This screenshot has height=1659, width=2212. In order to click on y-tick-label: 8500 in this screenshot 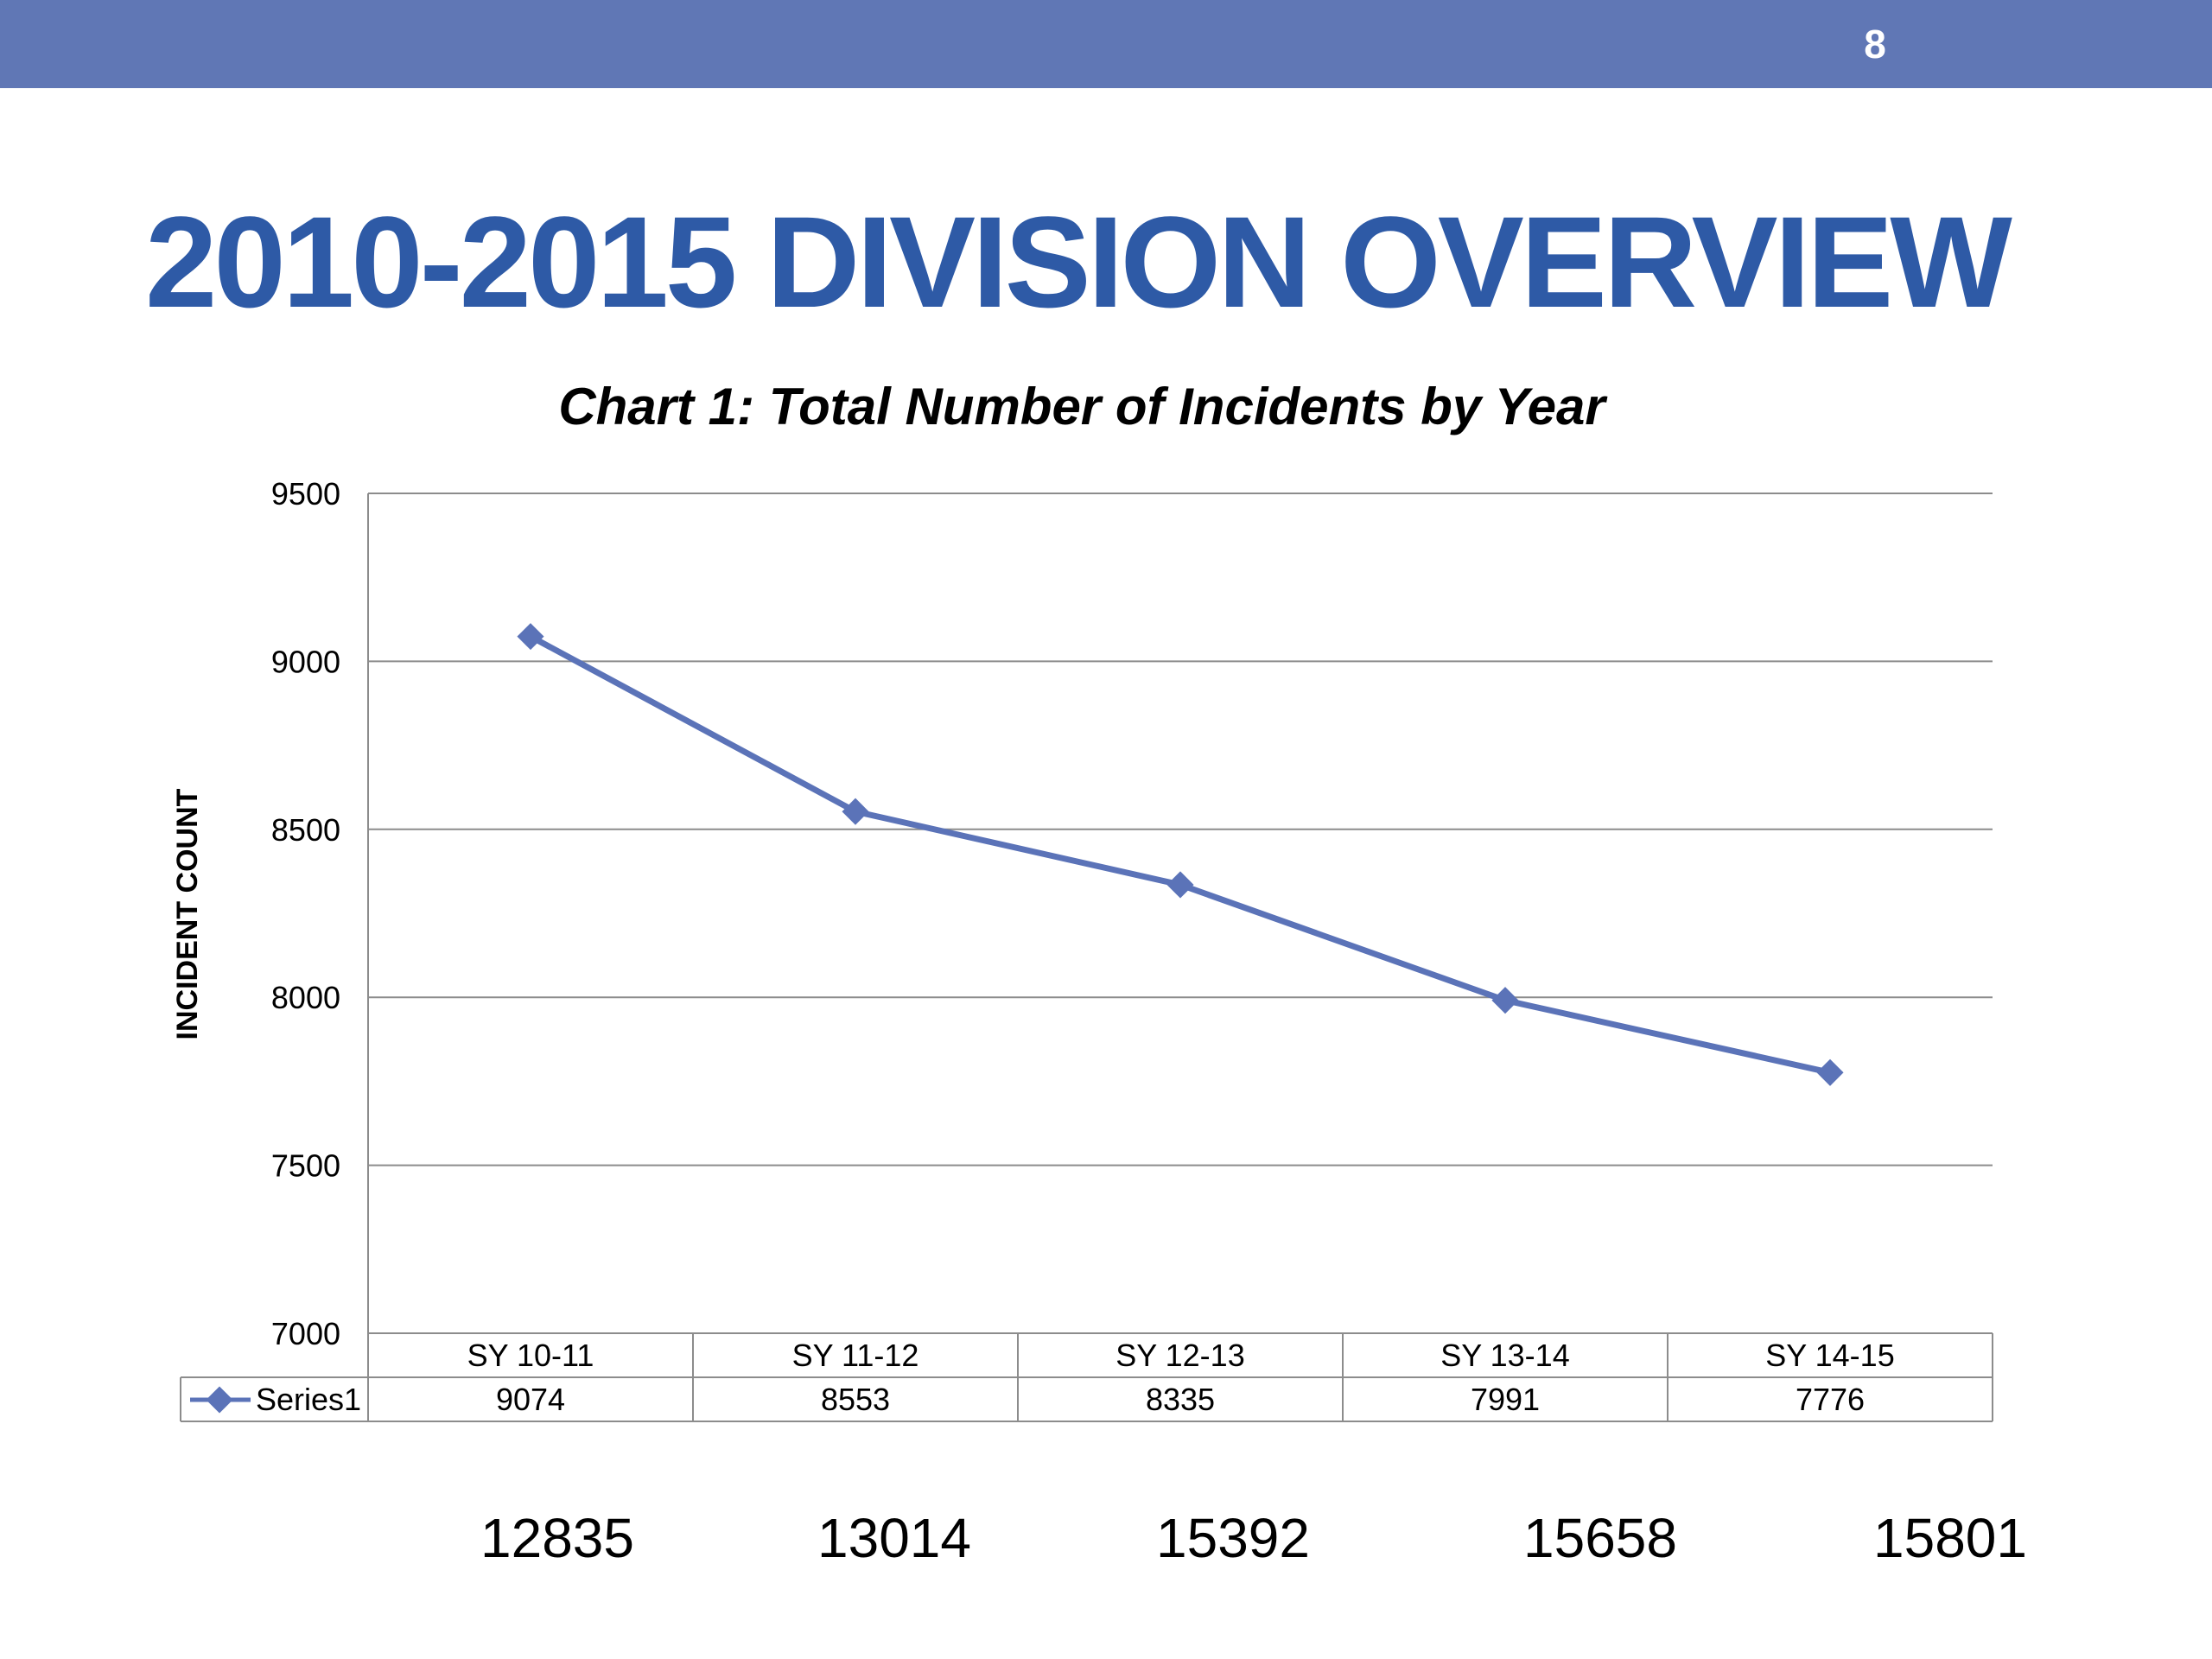, I will do `click(305, 830)`.